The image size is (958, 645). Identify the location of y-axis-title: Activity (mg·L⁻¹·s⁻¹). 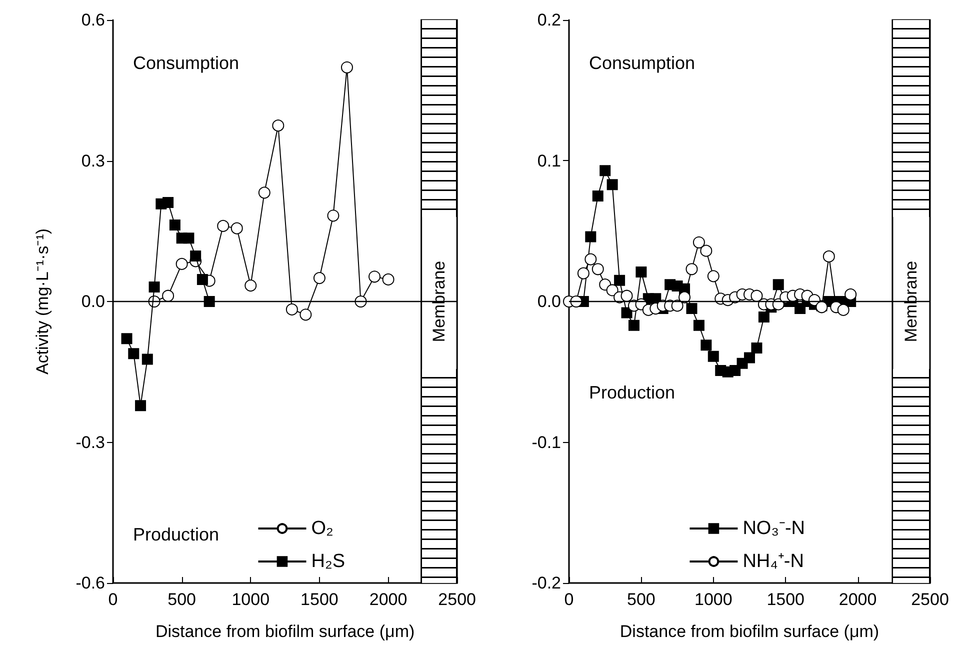
(42, 301).